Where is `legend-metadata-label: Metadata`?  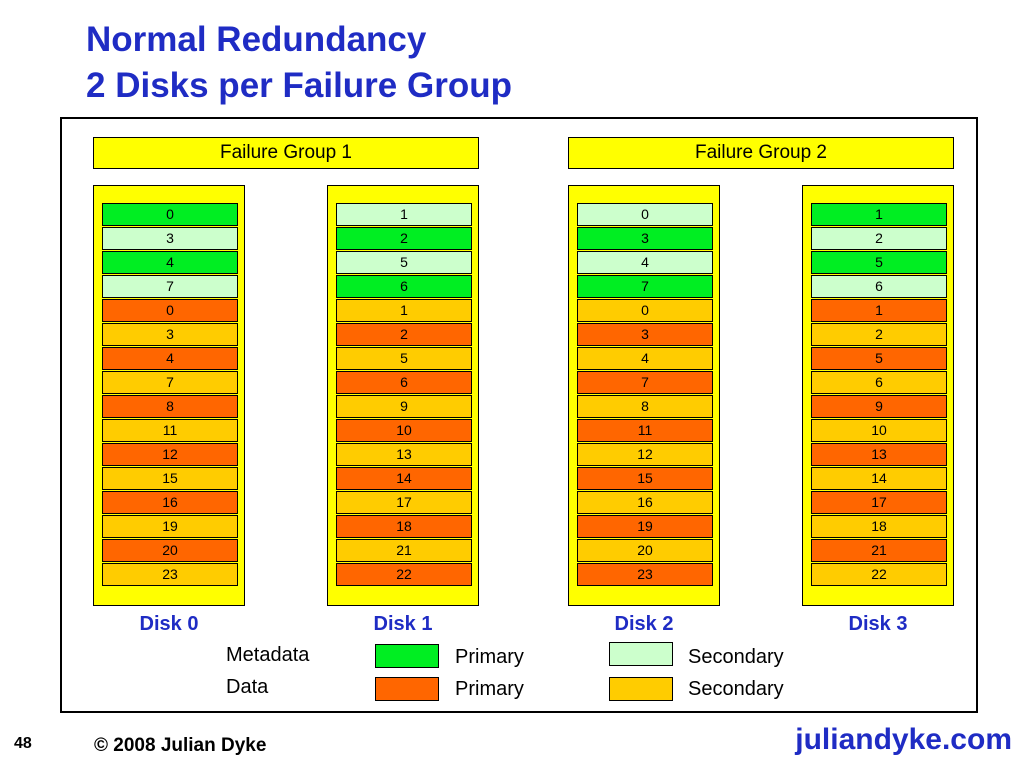
legend-metadata-label: Metadata is located at coordinates (268, 655).